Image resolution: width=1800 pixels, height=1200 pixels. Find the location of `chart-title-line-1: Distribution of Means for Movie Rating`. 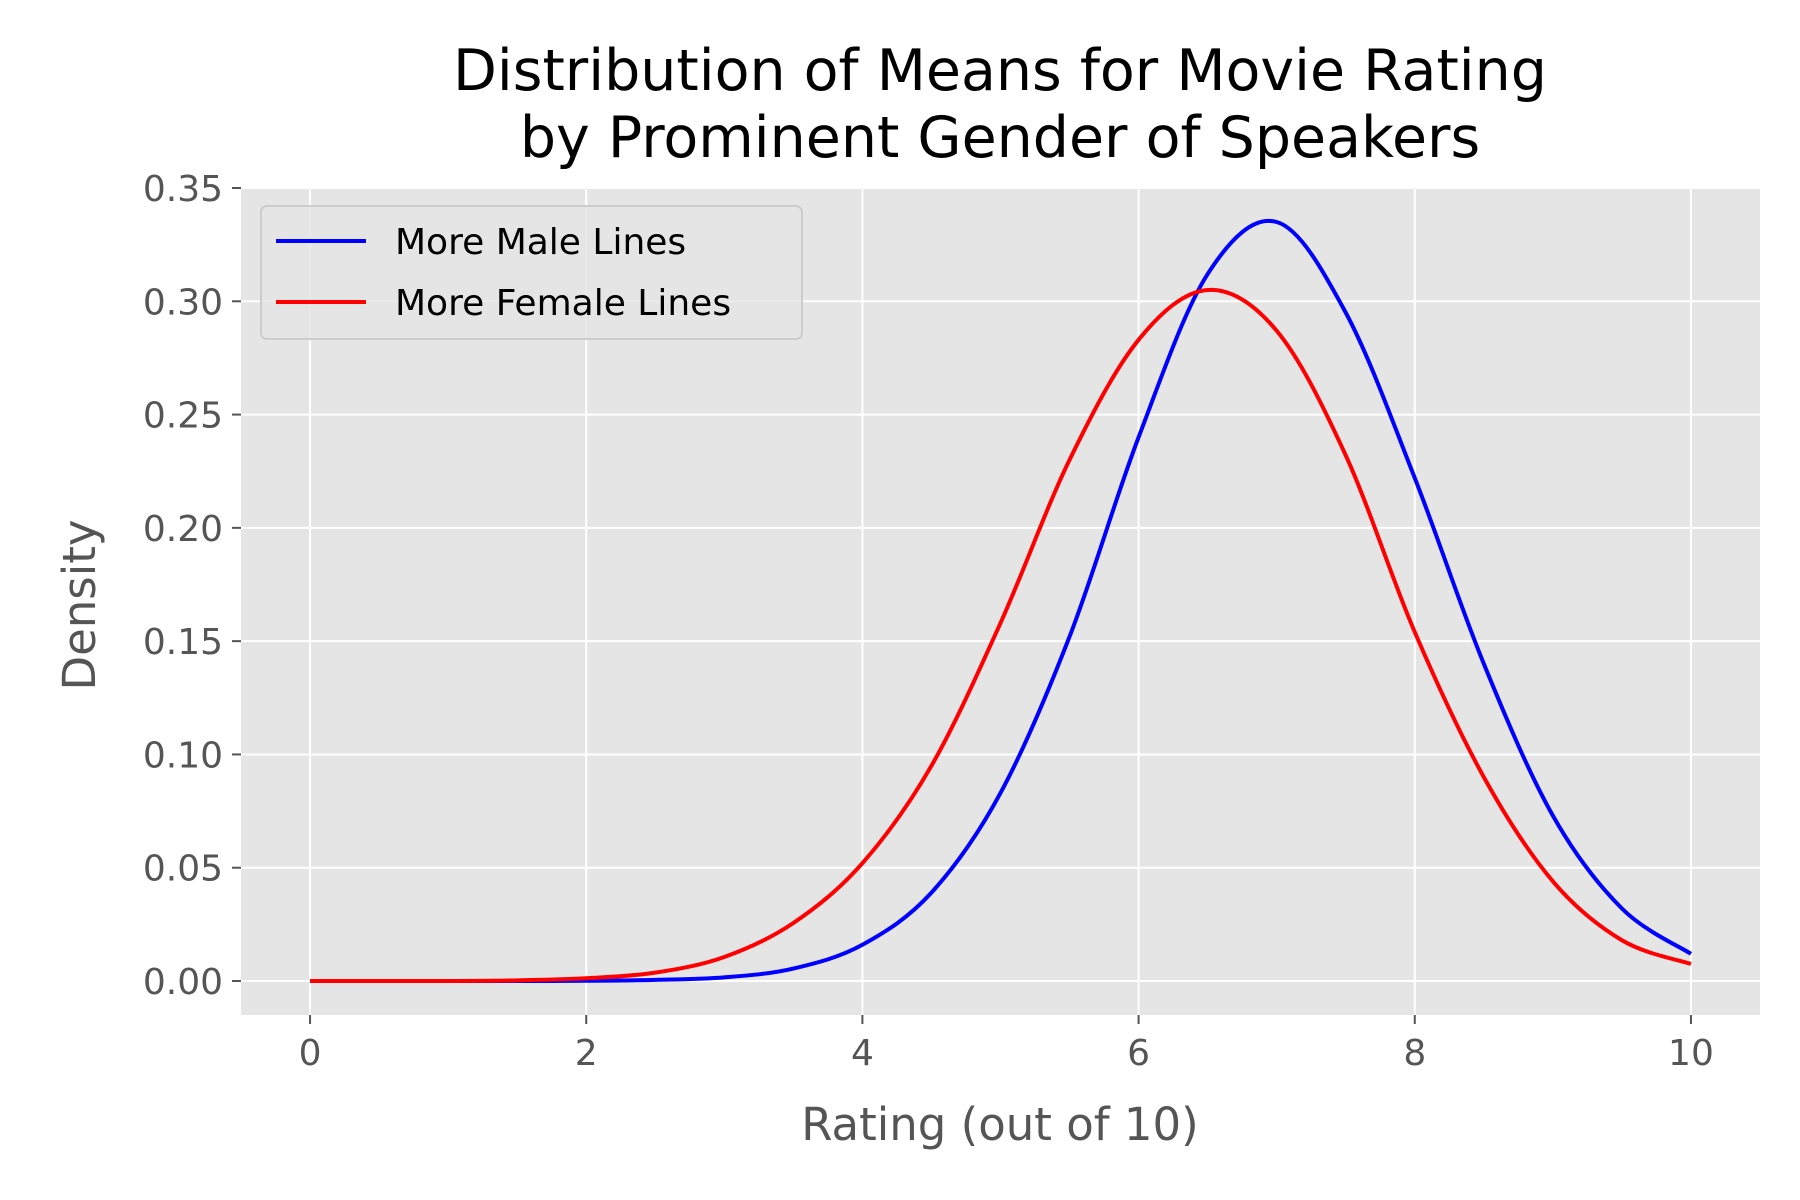

chart-title-line-1: Distribution of Means for Movie Rating is located at coordinates (1000, 71).